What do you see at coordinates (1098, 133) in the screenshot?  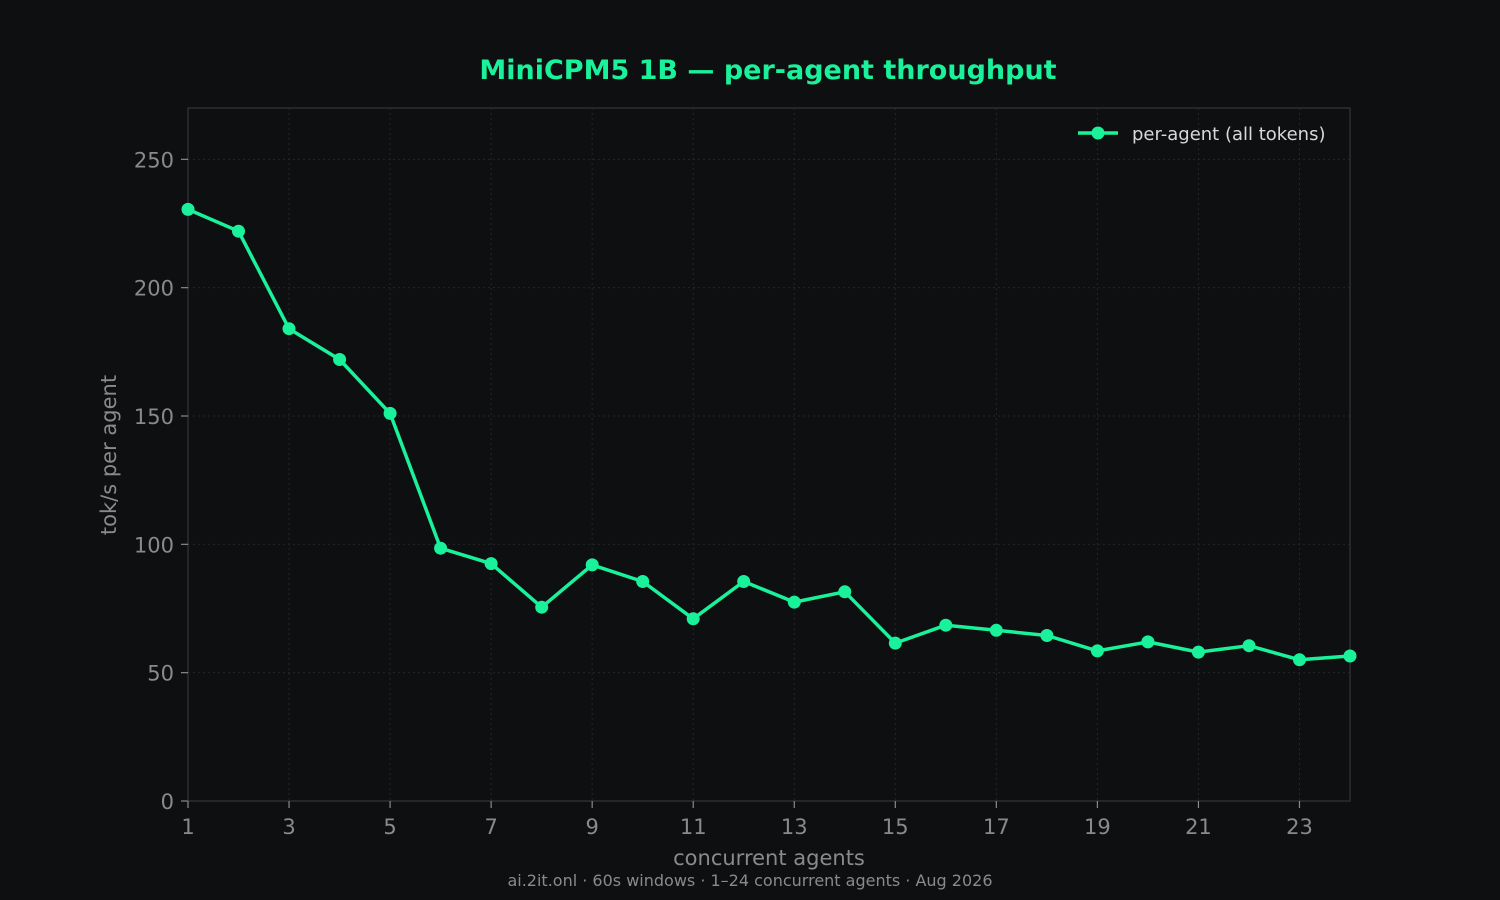 I see `legend-marker-swatch` at bounding box center [1098, 133].